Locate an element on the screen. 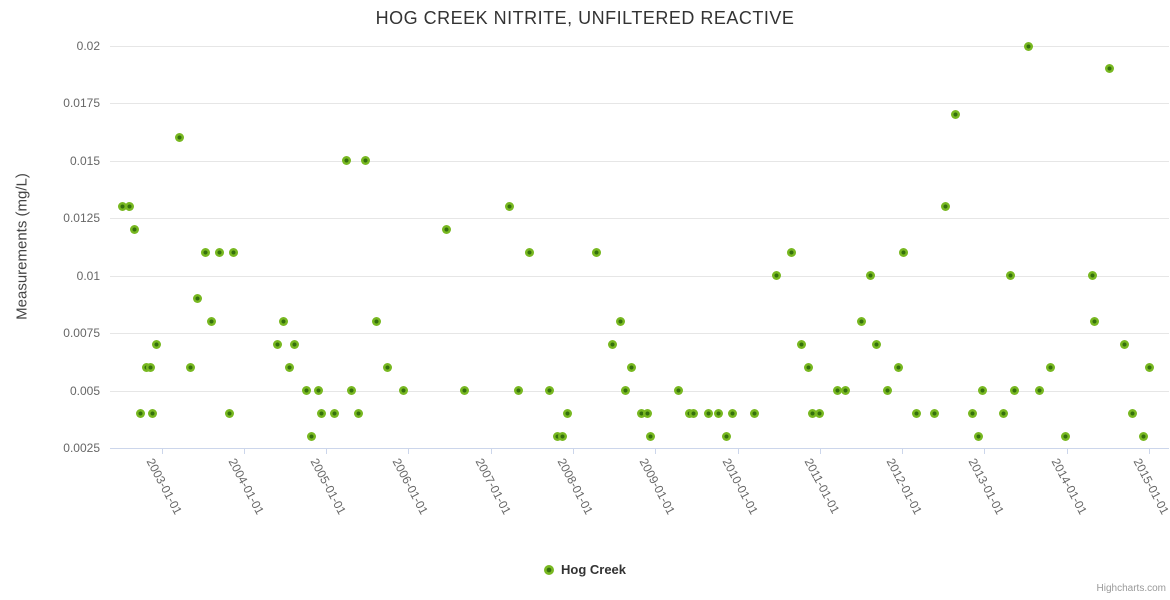 The image size is (1170, 600). x-axis-tick-mark is located at coordinates (656, 451).